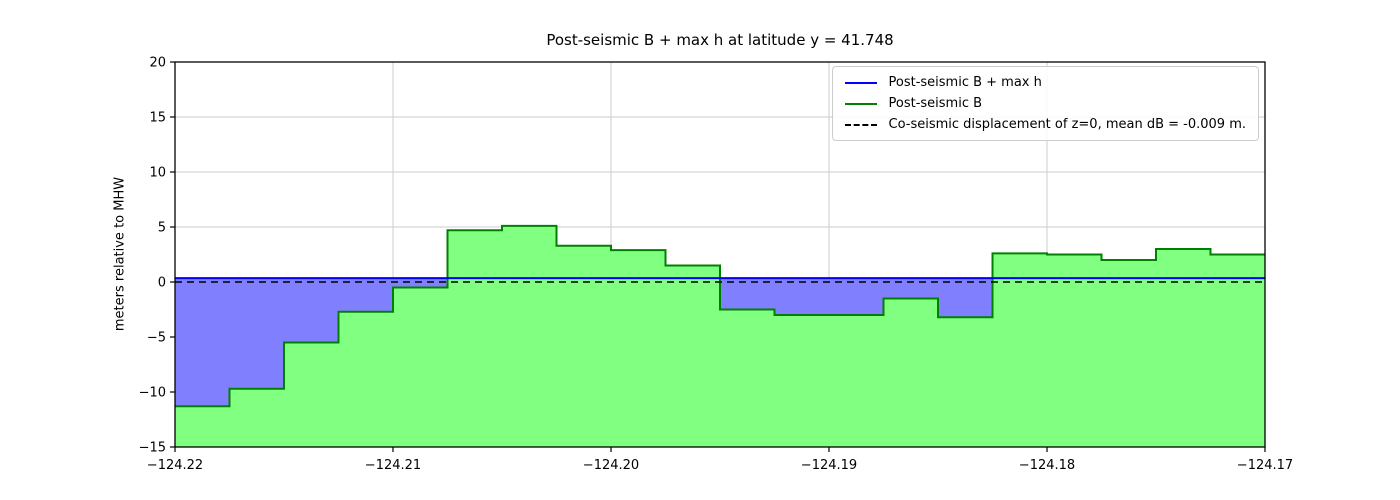  Describe the element at coordinates (611, 465) in the screenshot. I see `x-tick-label: −124.20` at that location.